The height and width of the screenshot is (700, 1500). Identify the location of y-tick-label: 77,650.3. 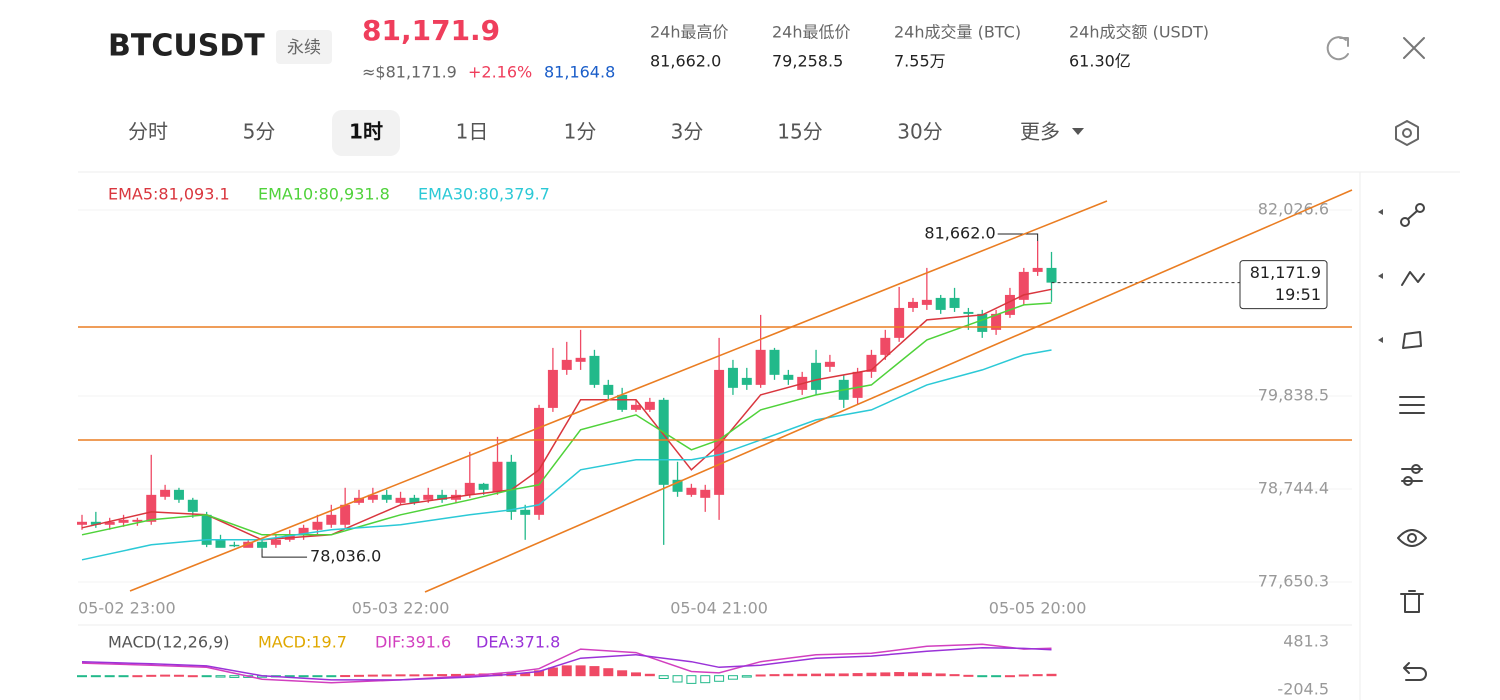
(1293, 580).